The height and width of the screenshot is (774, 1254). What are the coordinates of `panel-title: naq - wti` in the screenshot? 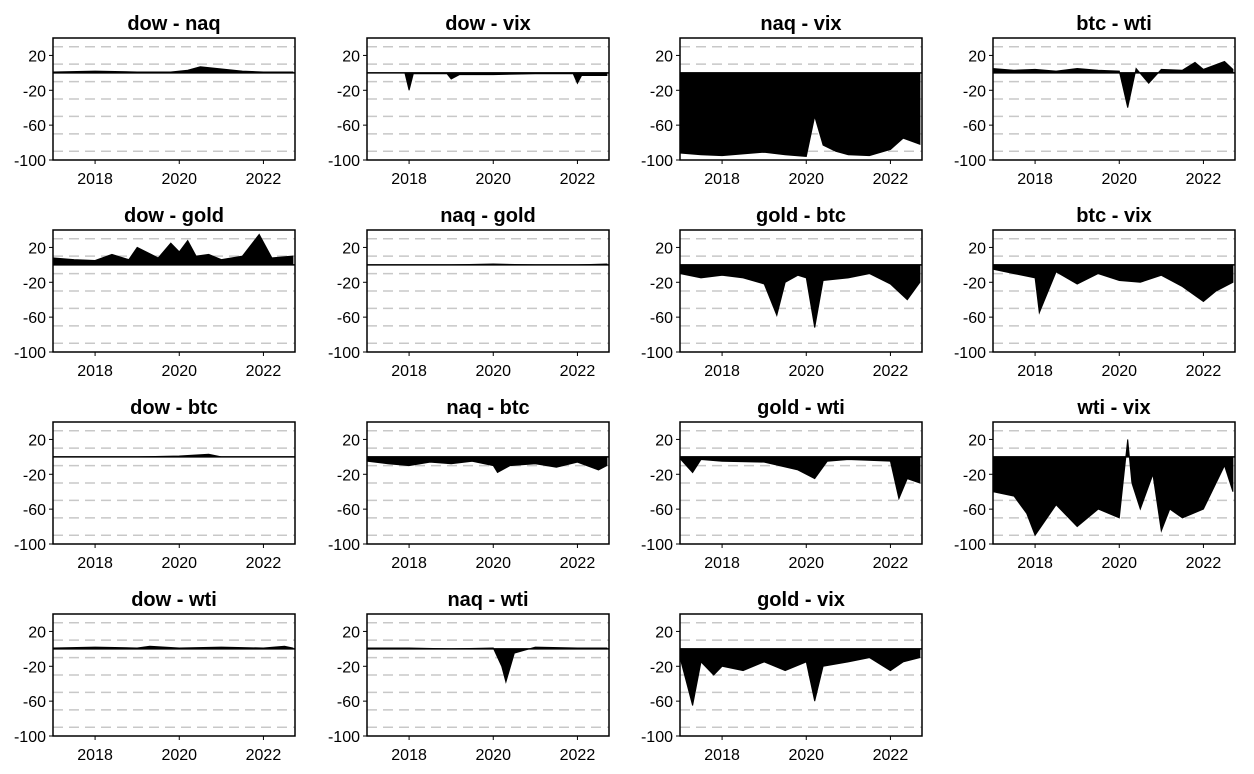 It's located at (487, 600).